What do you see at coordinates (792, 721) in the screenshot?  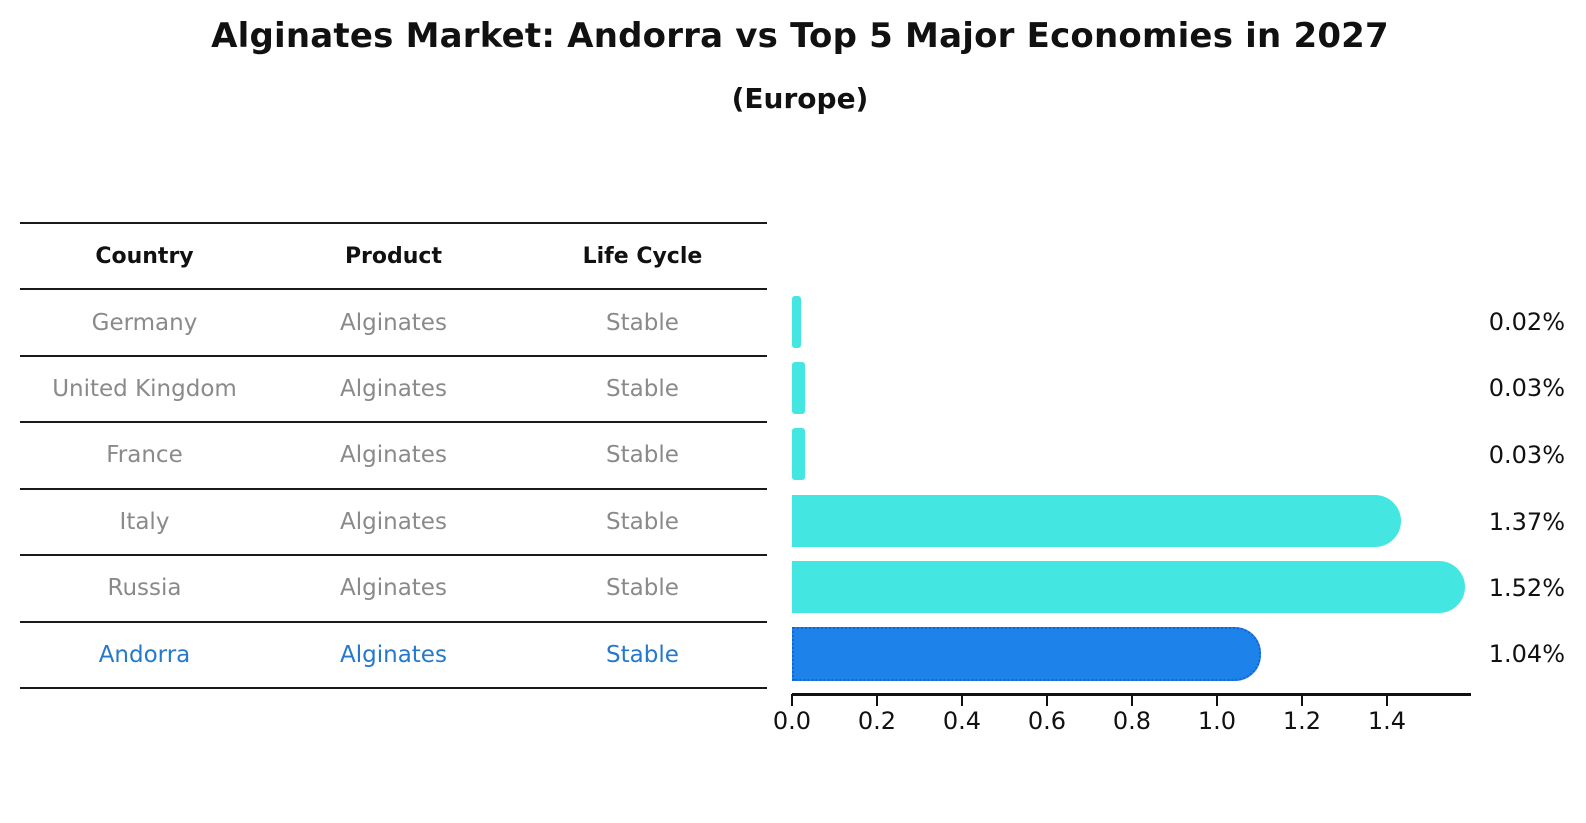 I see `x-axis-tick-label: 0.0` at bounding box center [792, 721].